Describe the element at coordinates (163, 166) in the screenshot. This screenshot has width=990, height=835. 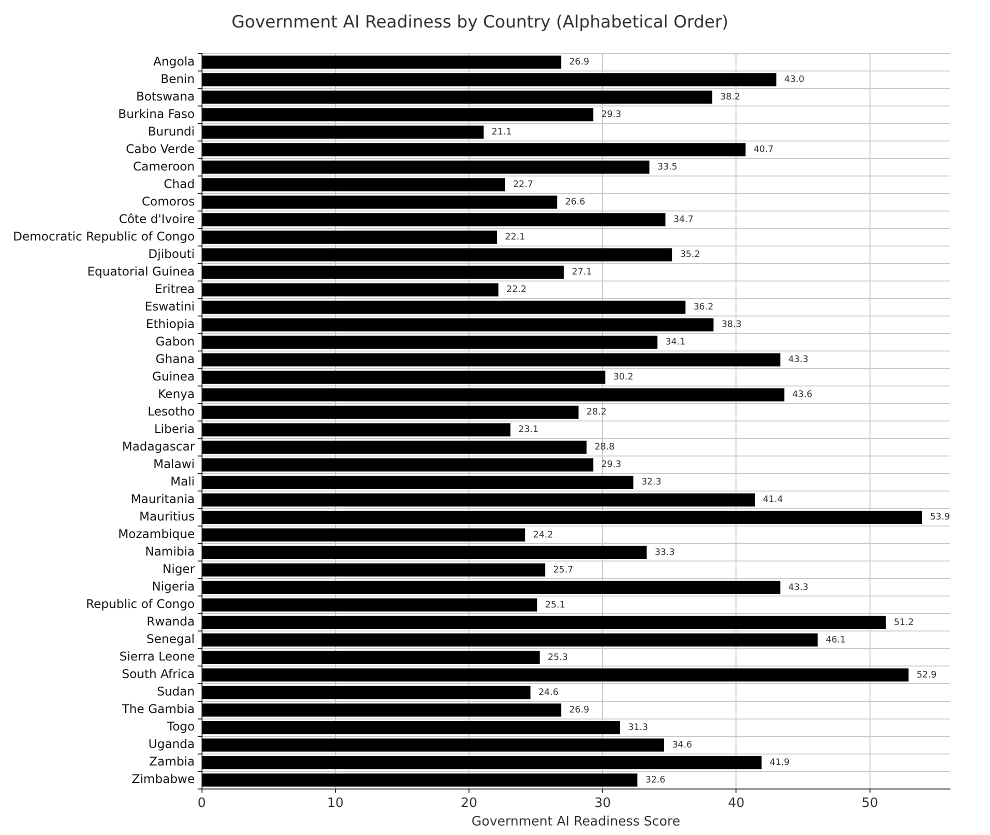
I see `y-tick-label: Cameroon` at that location.